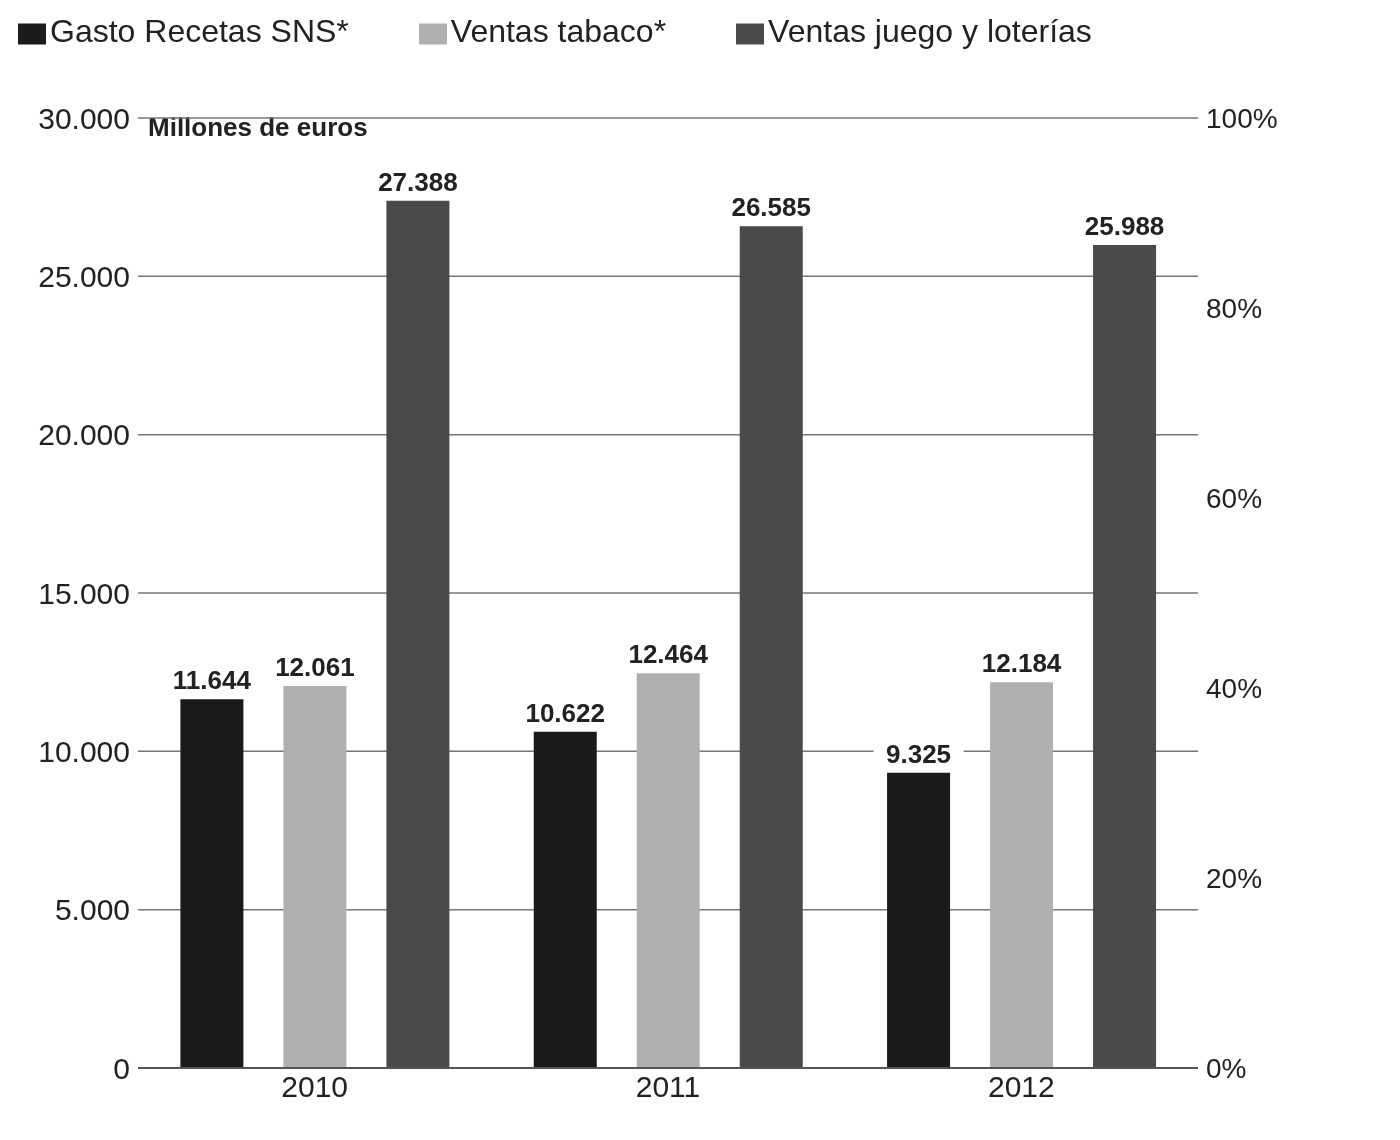 Image resolution: width=1400 pixels, height=1140 pixels. What do you see at coordinates (565, 712) in the screenshot?
I see `data-label: 10.622` at bounding box center [565, 712].